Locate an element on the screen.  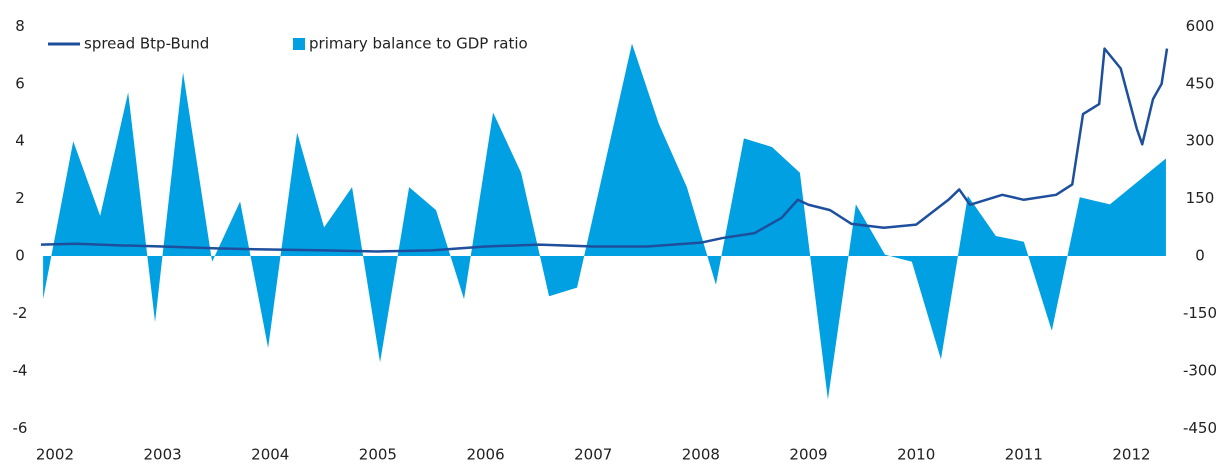
x-tick-label: 2012 is located at coordinates (1131, 455).